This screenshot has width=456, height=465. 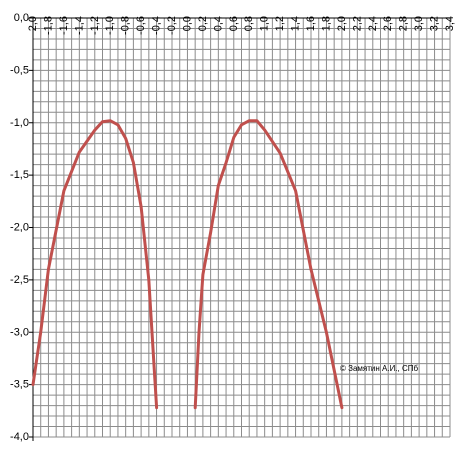 What do you see at coordinates (79, 25) in the screenshot?
I see `x-tick-label: -1,4` at bounding box center [79, 25].